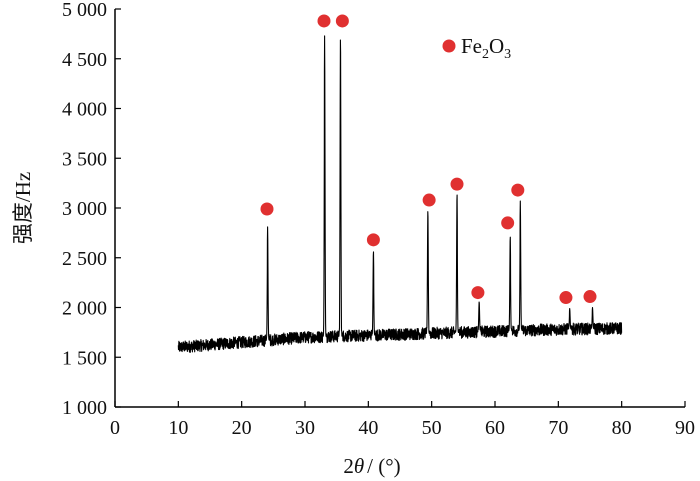 The height and width of the screenshot is (481, 700). What do you see at coordinates (84, 60) in the screenshot?
I see `y-tick-label: 4 500` at bounding box center [84, 60].